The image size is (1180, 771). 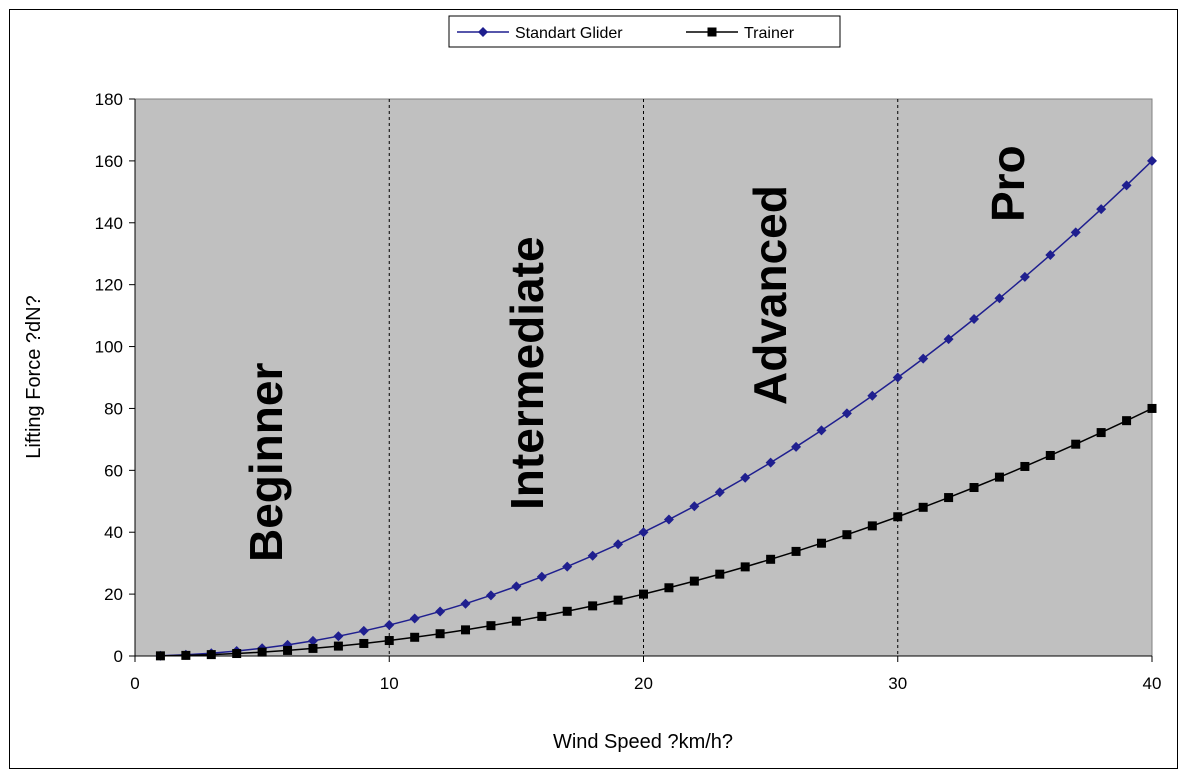 What do you see at coordinates (113, 532) in the screenshot?
I see `y-tick-label: 40` at bounding box center [113, 532].